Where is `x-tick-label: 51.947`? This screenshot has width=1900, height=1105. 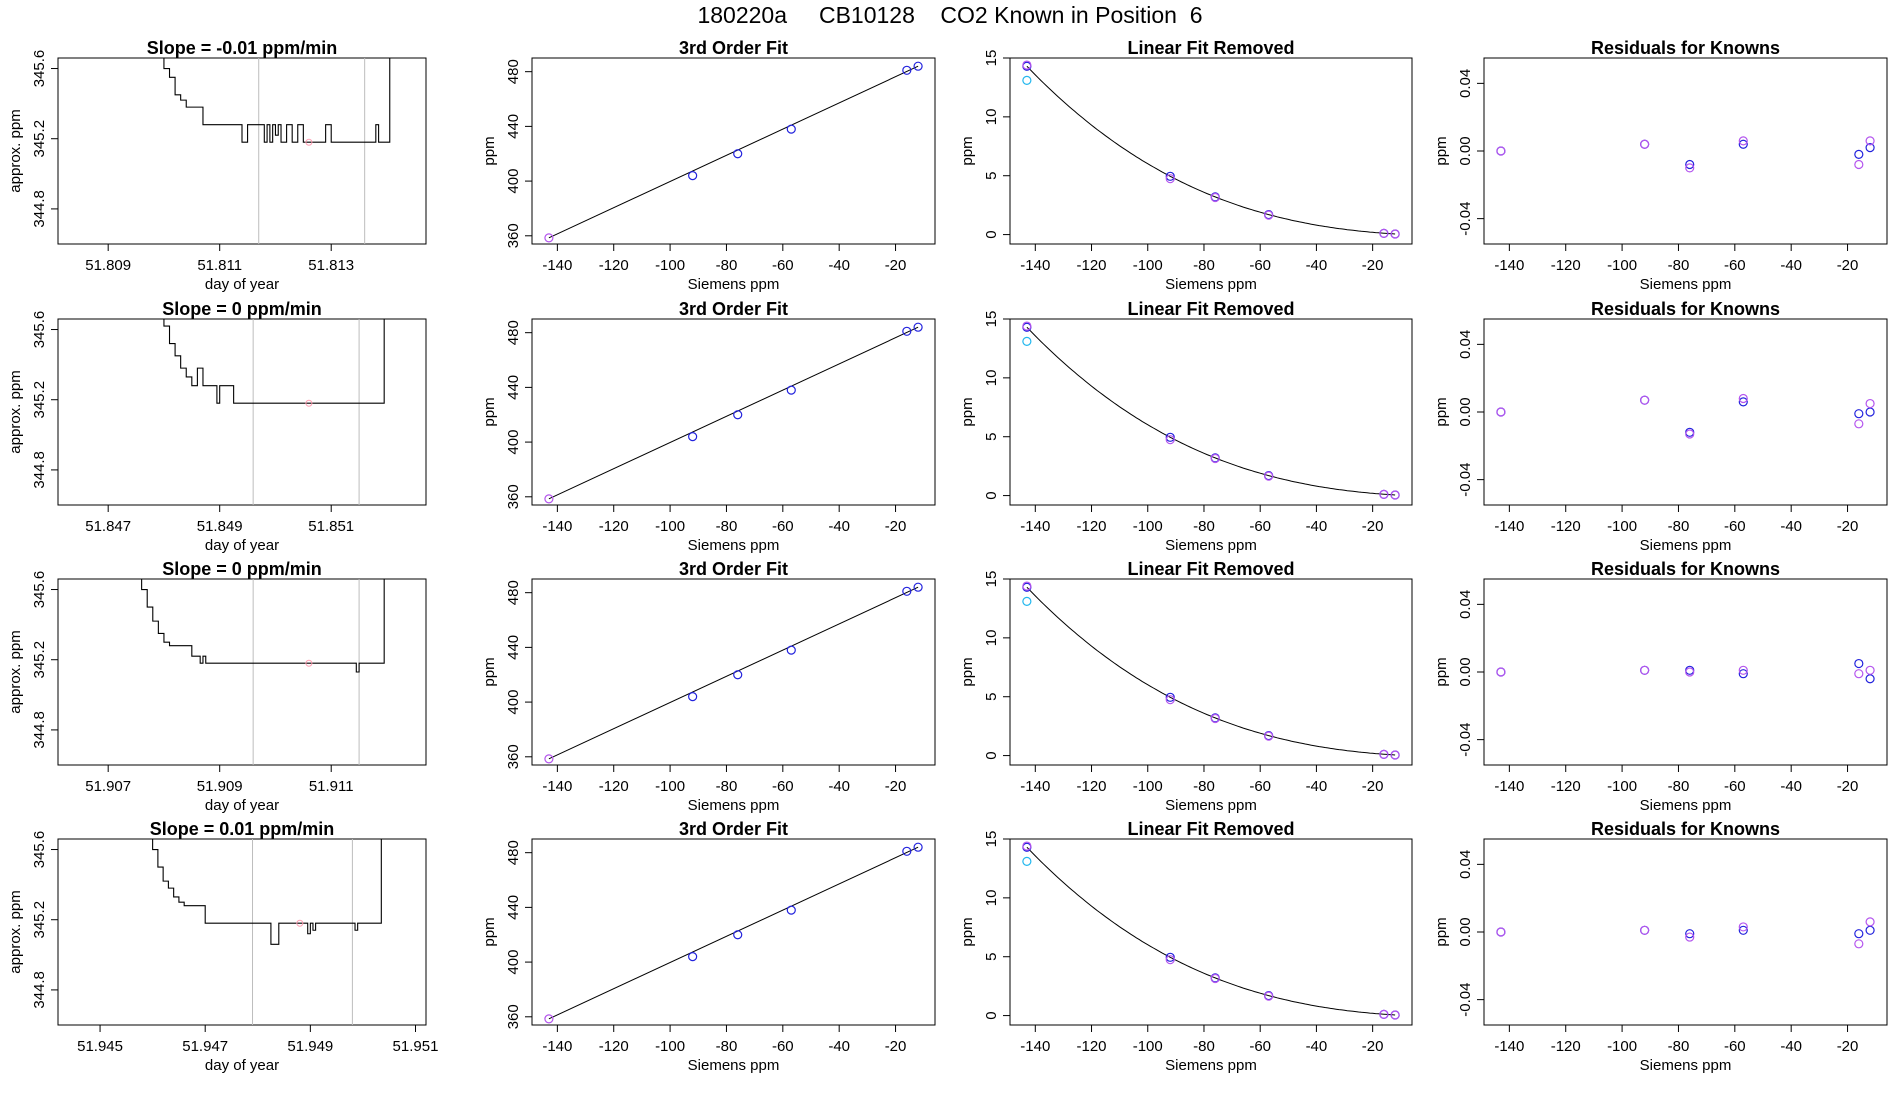
x-tick-label: 51.947 is located at coordinates (205, 1046).